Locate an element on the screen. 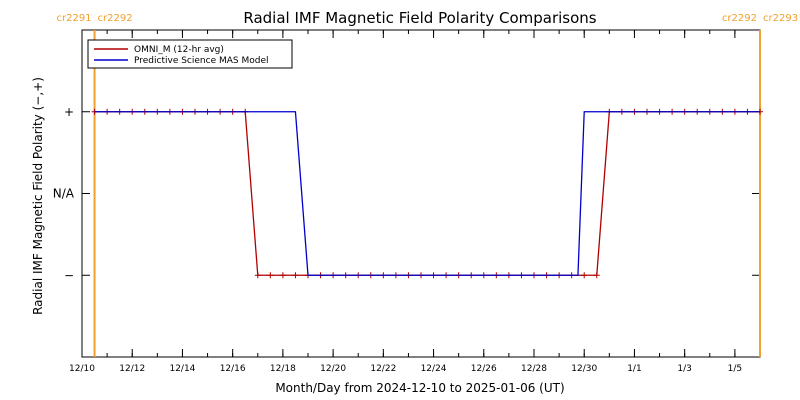 The width and height of the screenshot is (800, 400). carrington-label-left: cr2291 is located at coordinates (73, 18).